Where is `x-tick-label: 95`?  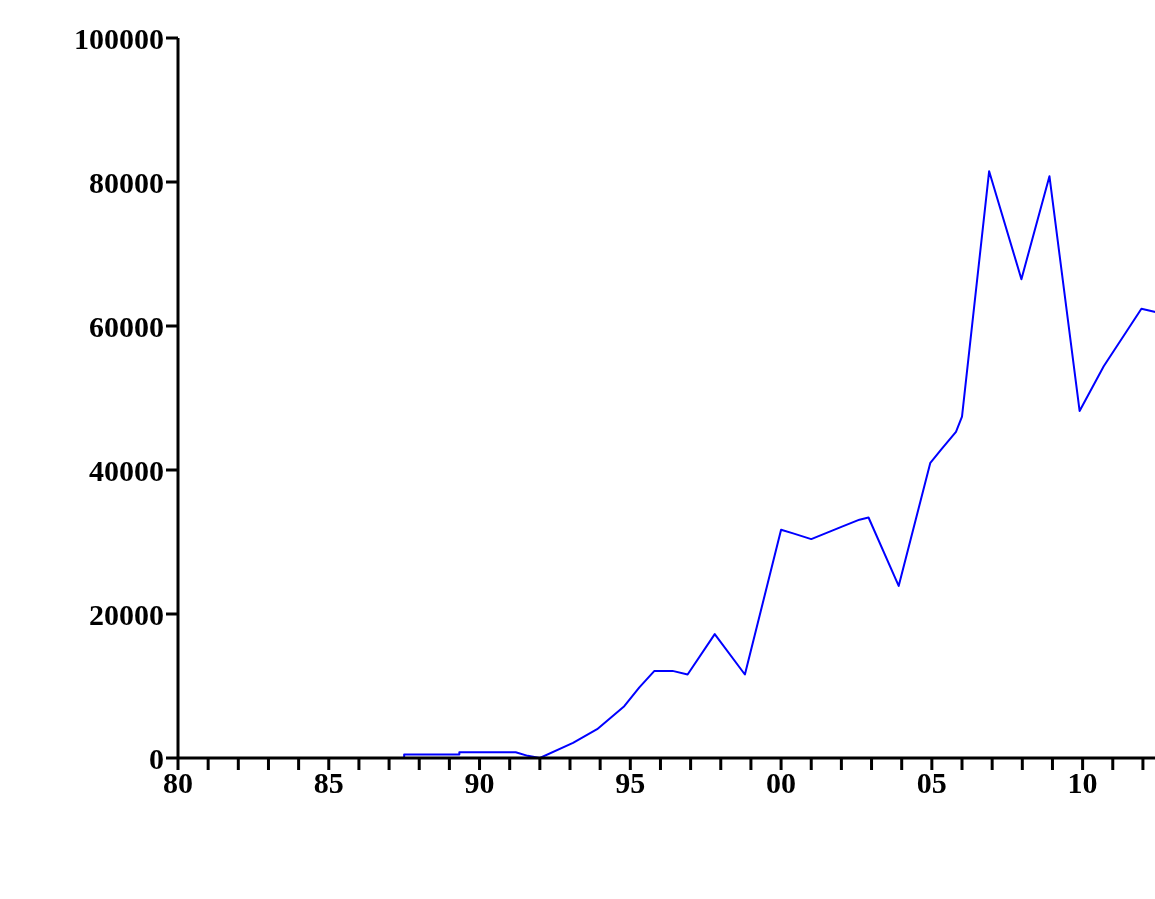 x-tick-label: 95 is located at coordinates (630, 783).